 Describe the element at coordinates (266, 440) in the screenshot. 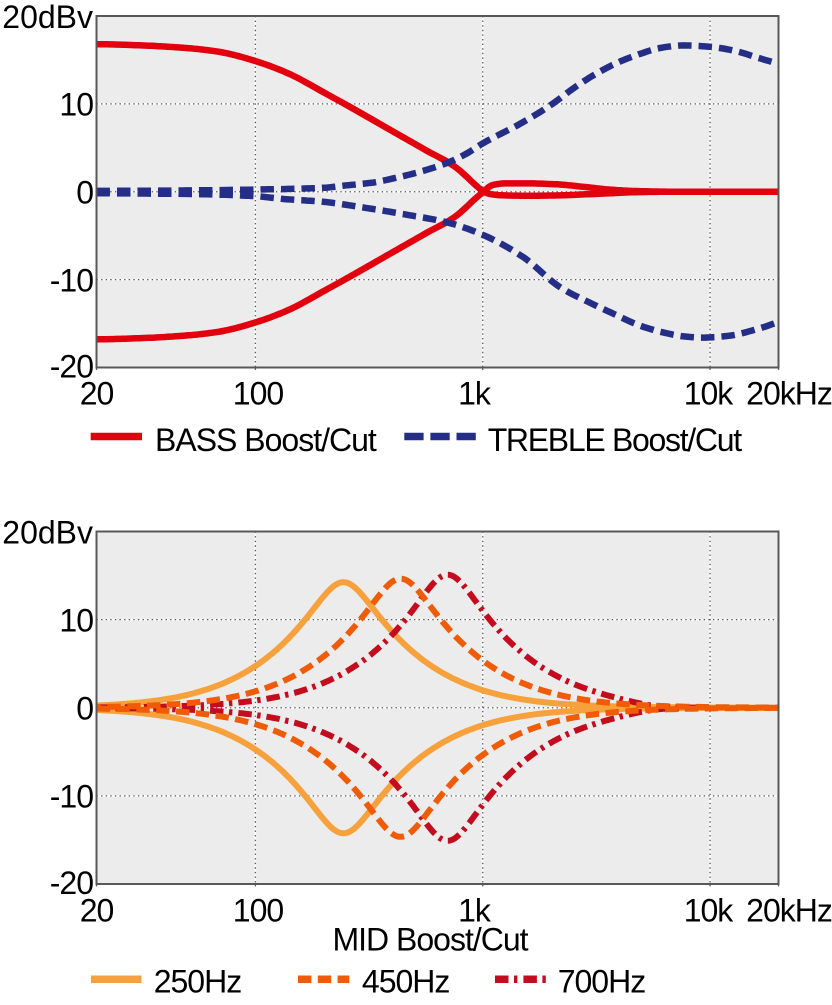

I see `svg-text: BASS Boost/Cut` at that location.